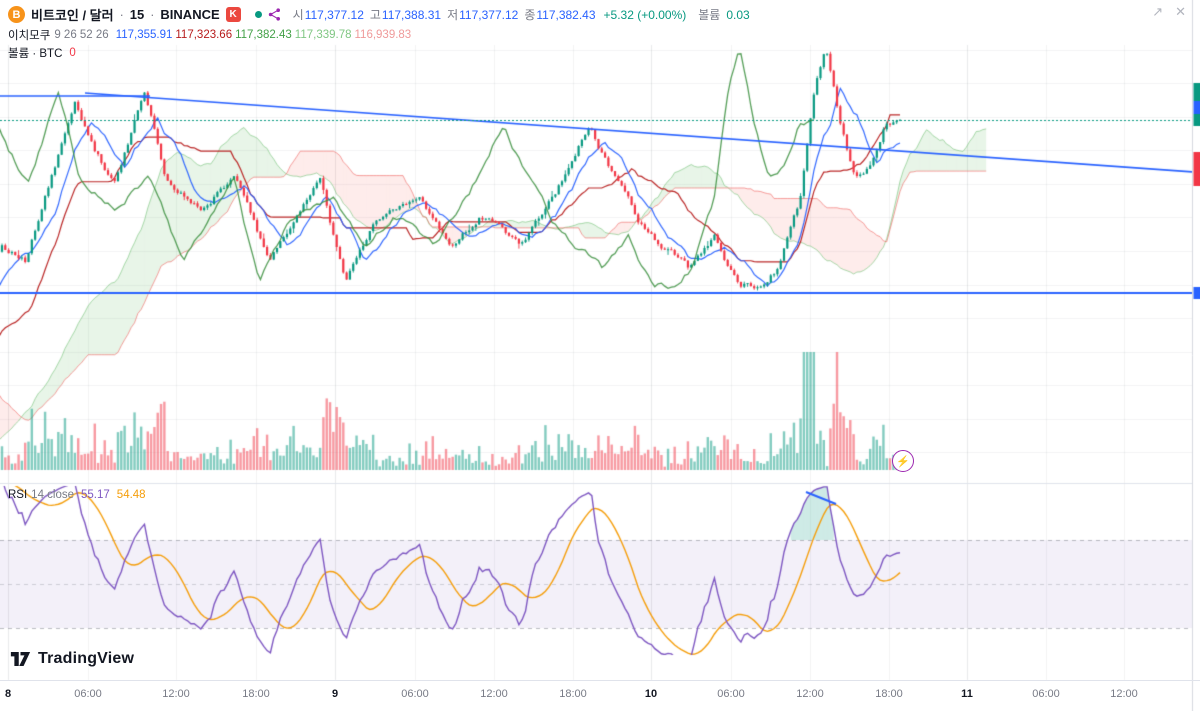 This screenshot has height=712, width=1200. What do you see at coordinates (144, 35) in the screenshot?
I see `ichimoku-value: 117,355.91` at bounding box center [144, 35].